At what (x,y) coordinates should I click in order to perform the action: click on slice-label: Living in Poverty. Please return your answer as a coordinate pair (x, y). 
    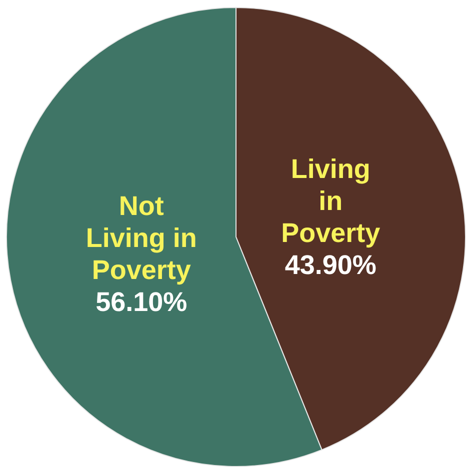
    Looking at the image, I should click on (330, 201).